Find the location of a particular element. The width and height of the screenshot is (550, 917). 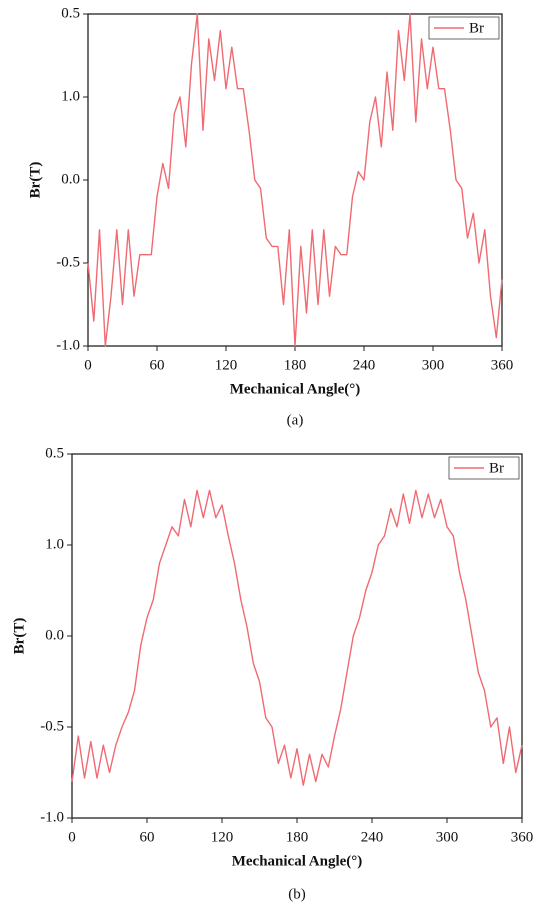

caption: (a) is located at coordinates (295, 420).